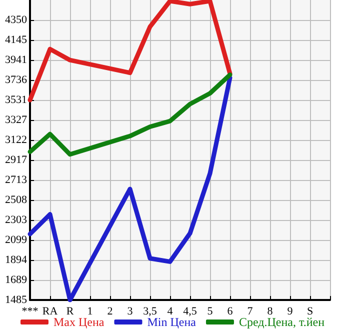  Describe the element at coordinates (16, 20) in the screenshot. I see `y-tick-label: 4350` at that location.